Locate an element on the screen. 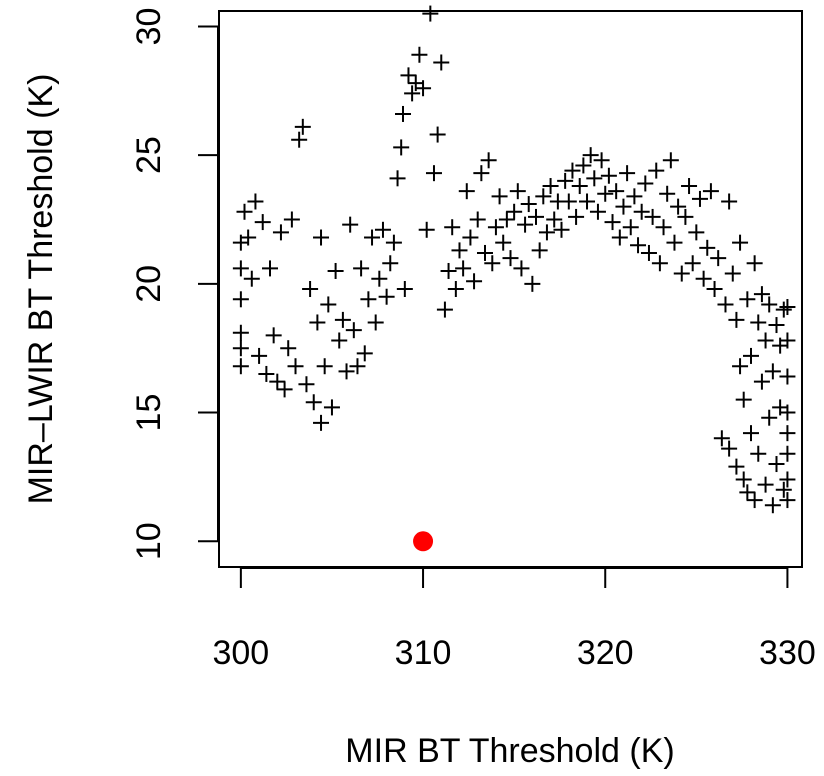 The image size is (824, 776). highlight-point is located at coordinates (423, 541).